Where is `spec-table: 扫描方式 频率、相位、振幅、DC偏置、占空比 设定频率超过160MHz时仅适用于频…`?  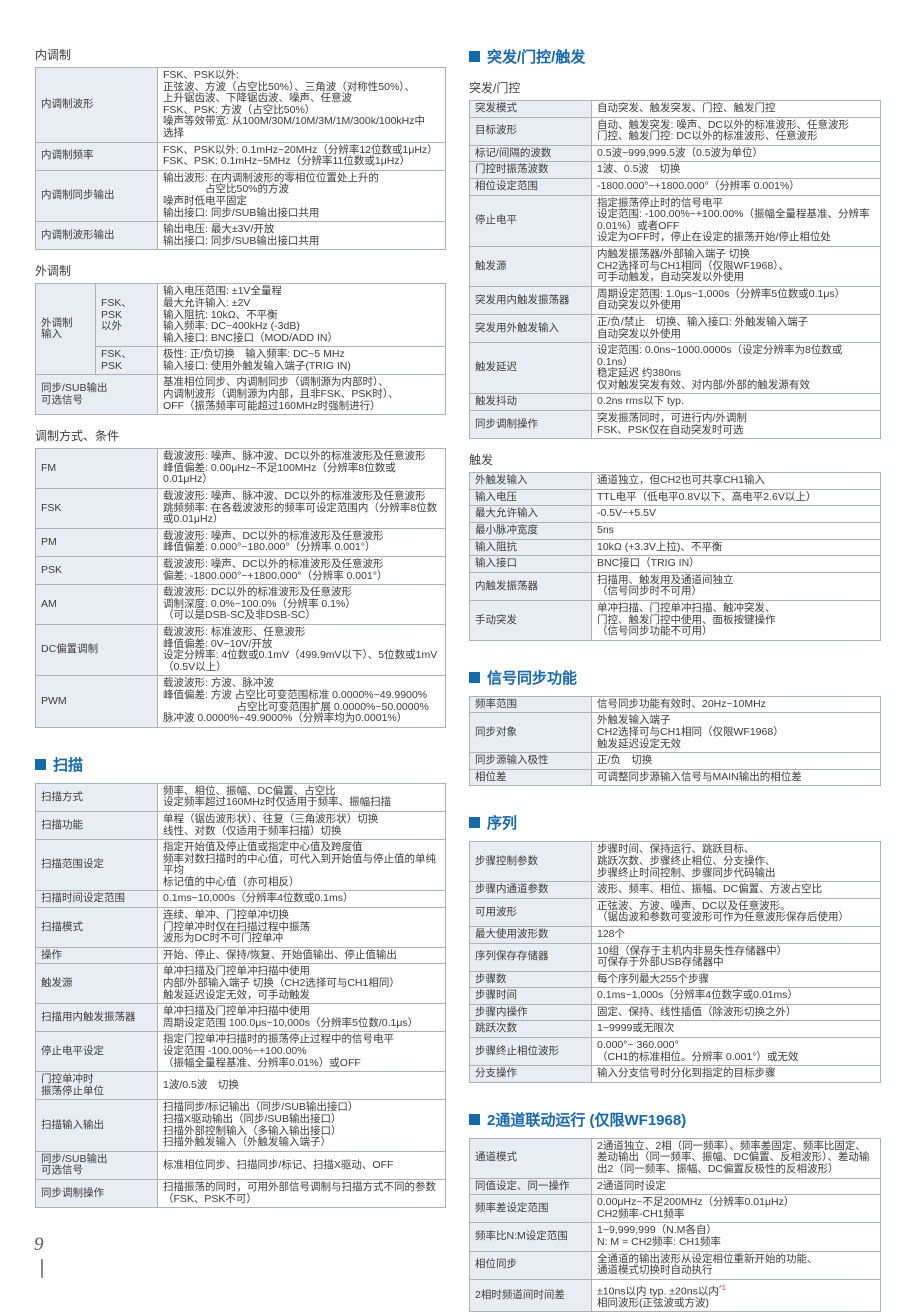 spec-table: 扫描方式 频率、相位、振幅、DC偏置、占空比 设定频率超过160MHz时仅适用于频… is located at coordinates (240, 995).